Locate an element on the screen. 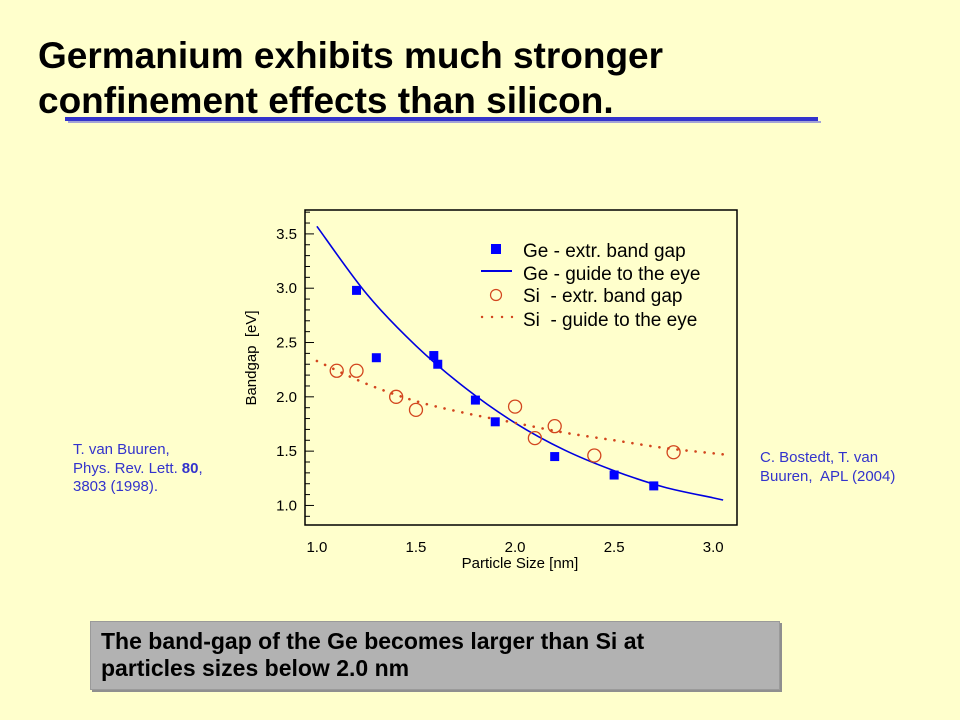 Image resolution: width=960 pixels, height=720 pixels. title-underline-shadow is located at coordinates (444, 122).